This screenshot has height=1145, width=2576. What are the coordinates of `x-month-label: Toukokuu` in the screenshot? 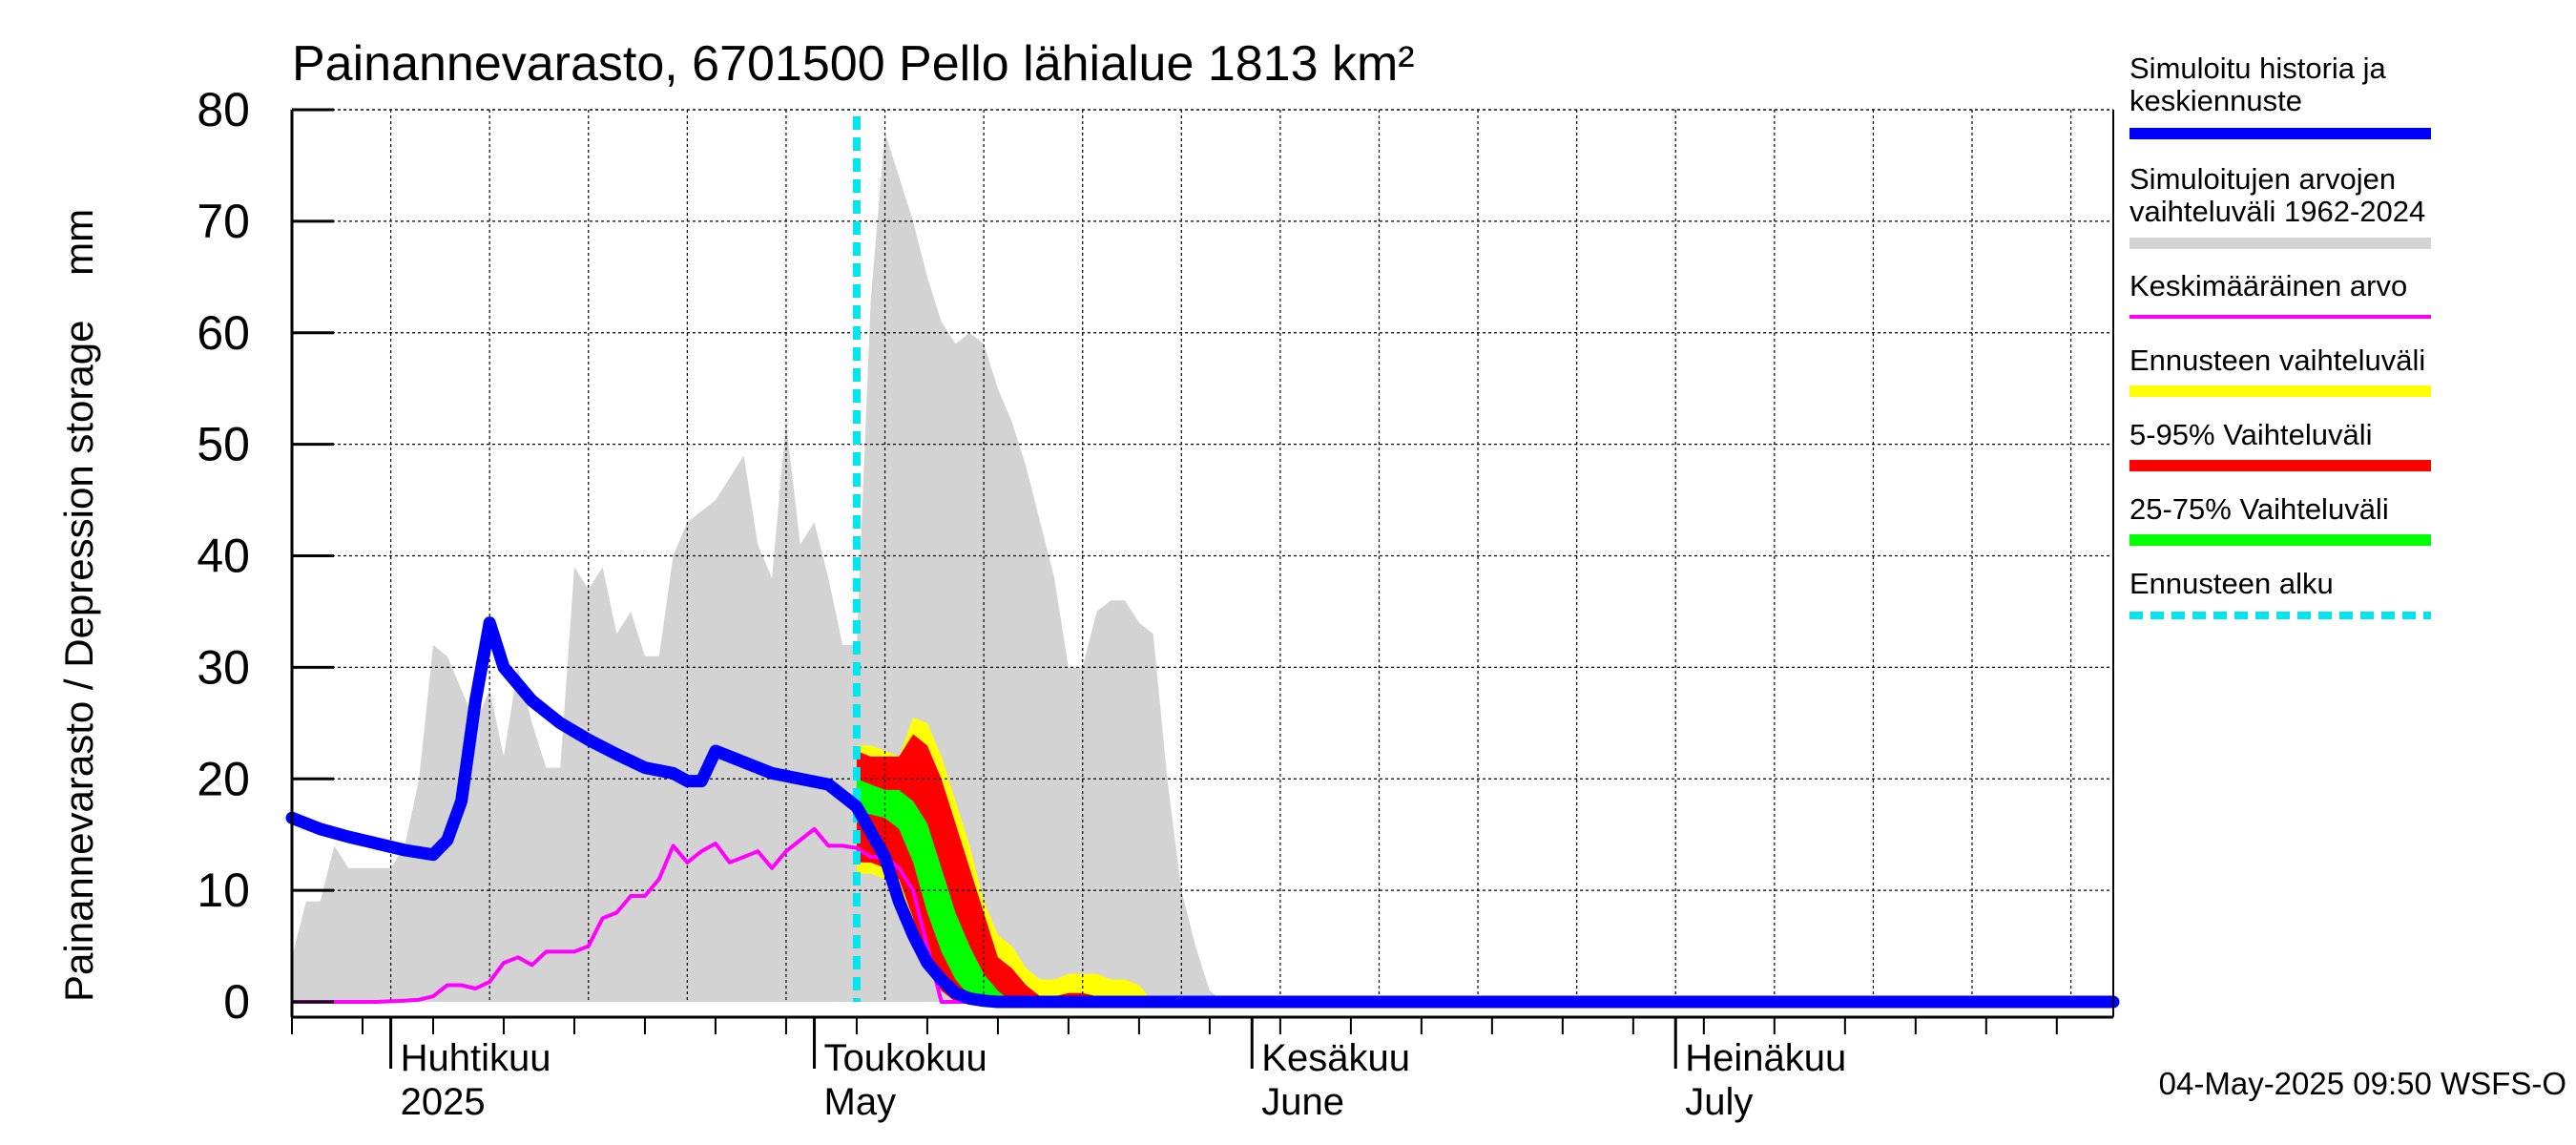 It's located at (905, 1058).